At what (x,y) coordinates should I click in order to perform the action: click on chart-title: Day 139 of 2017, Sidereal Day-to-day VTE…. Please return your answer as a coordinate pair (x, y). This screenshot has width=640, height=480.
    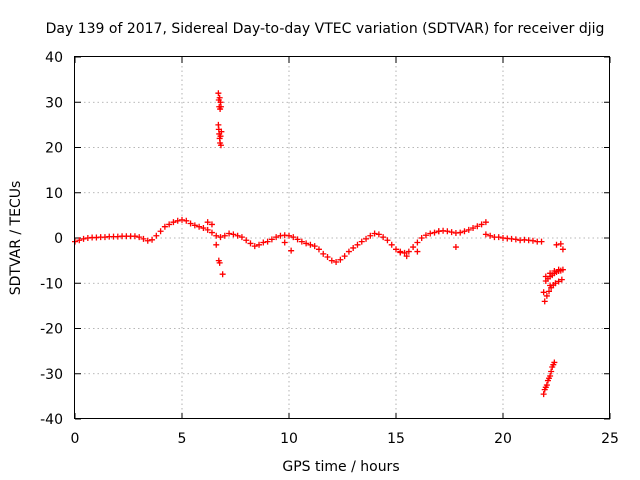
    Looking at the image, I should click on (325, 29).